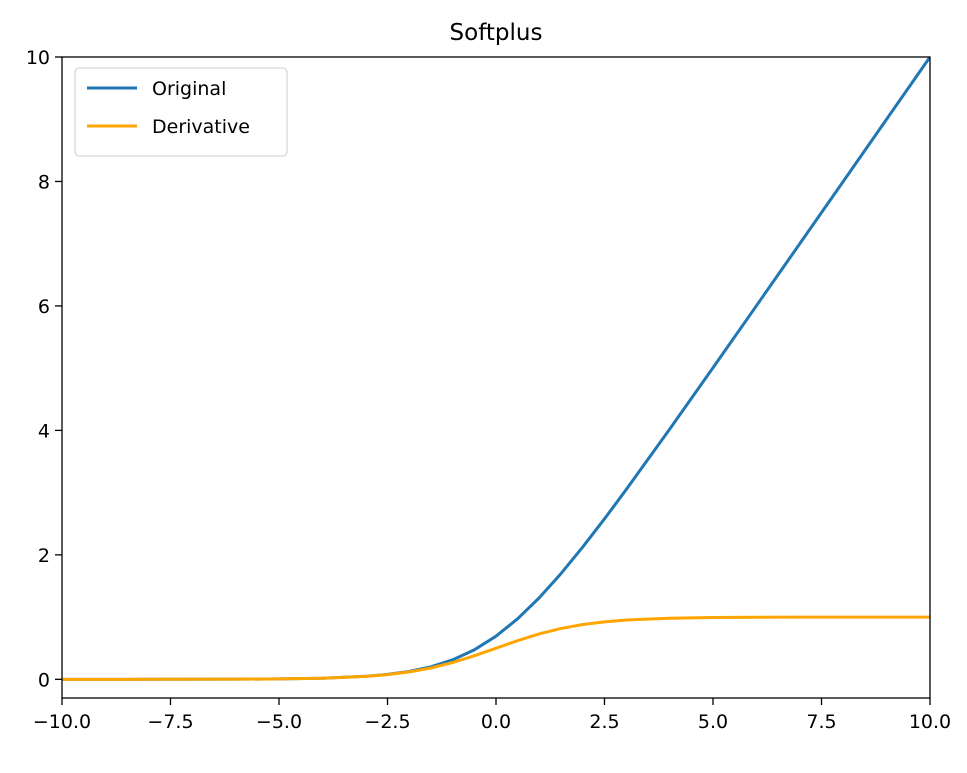  I want to click on y-tick-label: 0, so click(44, 680).